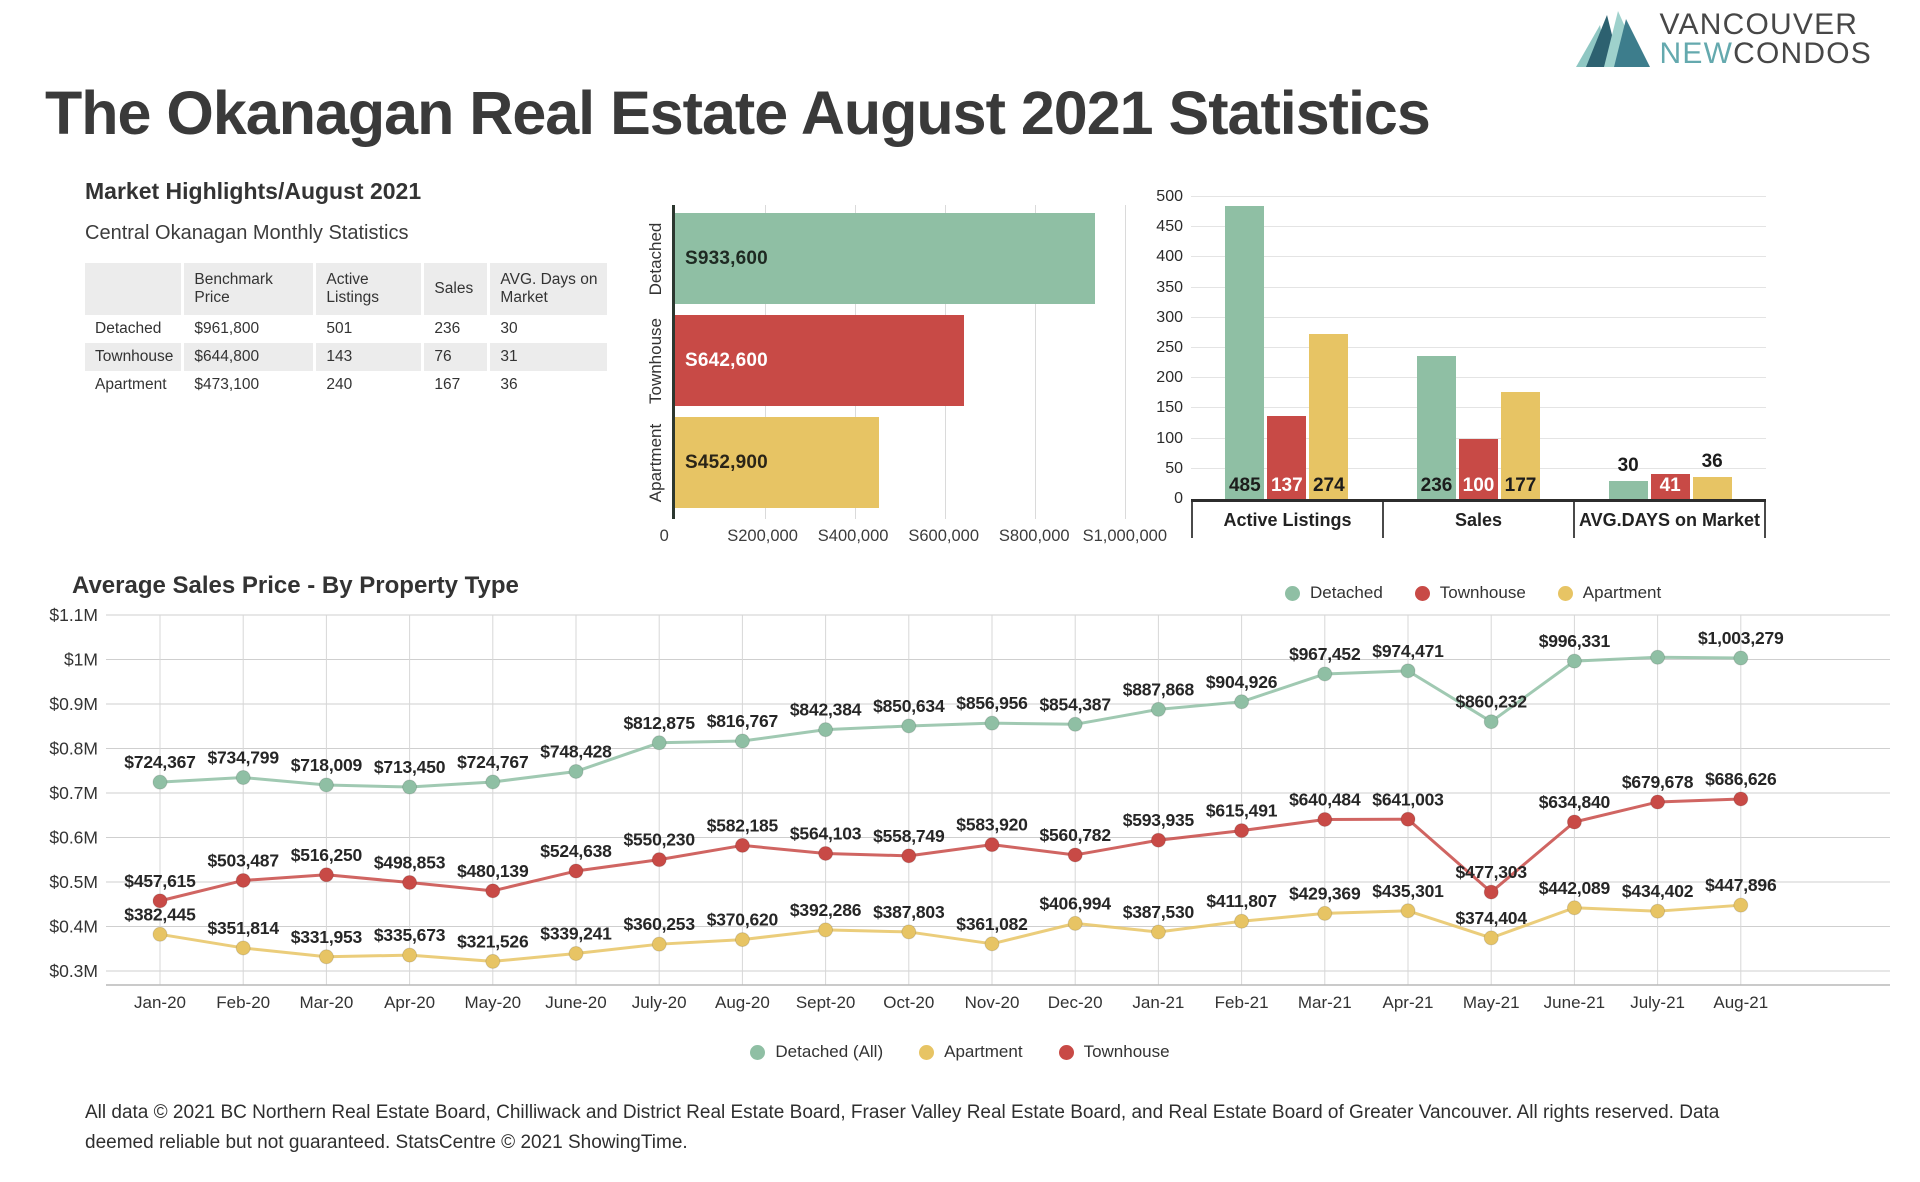 This screenshot has height=1182, width=1920. I want to click on y-tick-label: 250, so click(1169, 347).